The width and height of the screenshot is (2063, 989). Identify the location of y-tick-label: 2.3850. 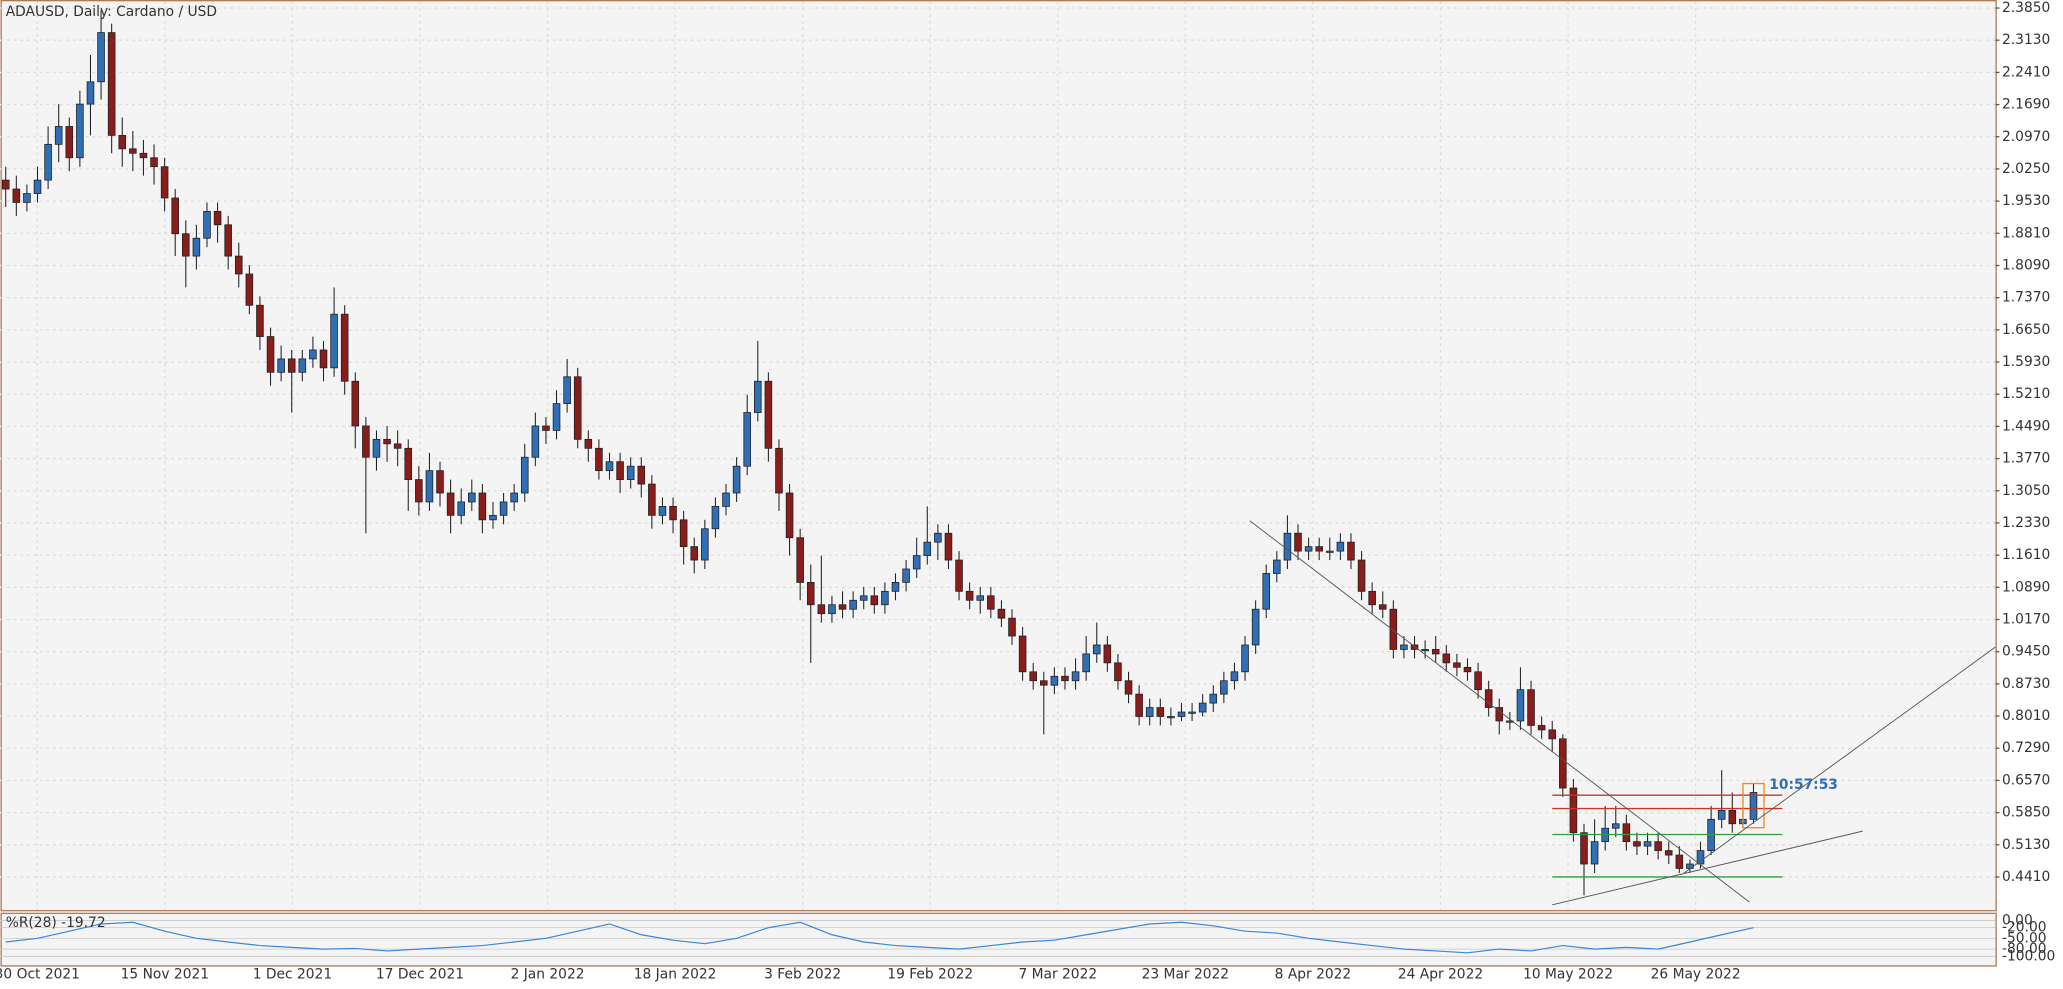
(2026, 8).